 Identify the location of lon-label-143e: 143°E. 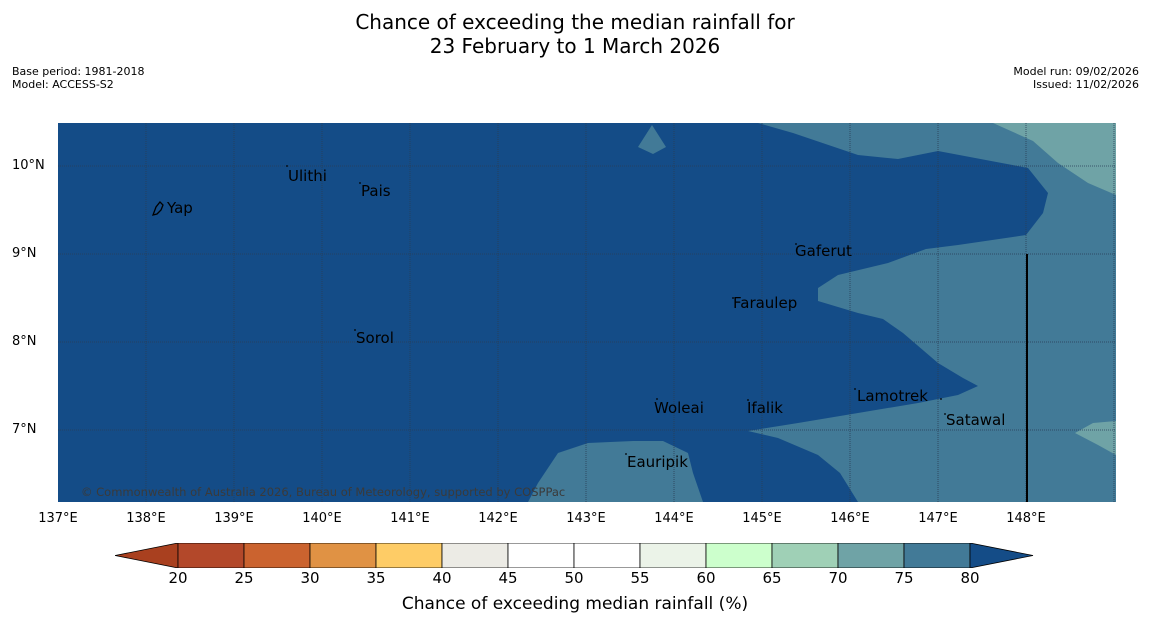
(586, 518).